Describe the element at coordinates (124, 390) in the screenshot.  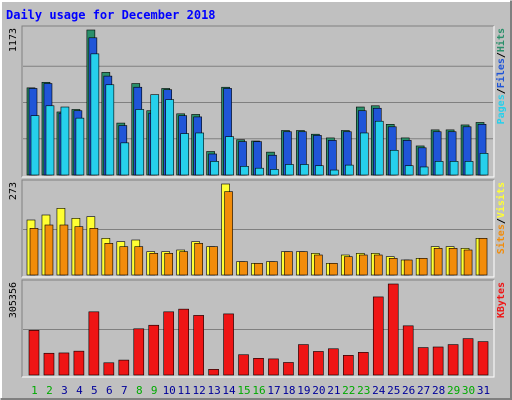
I see `x-tick-label: 7` at that location.